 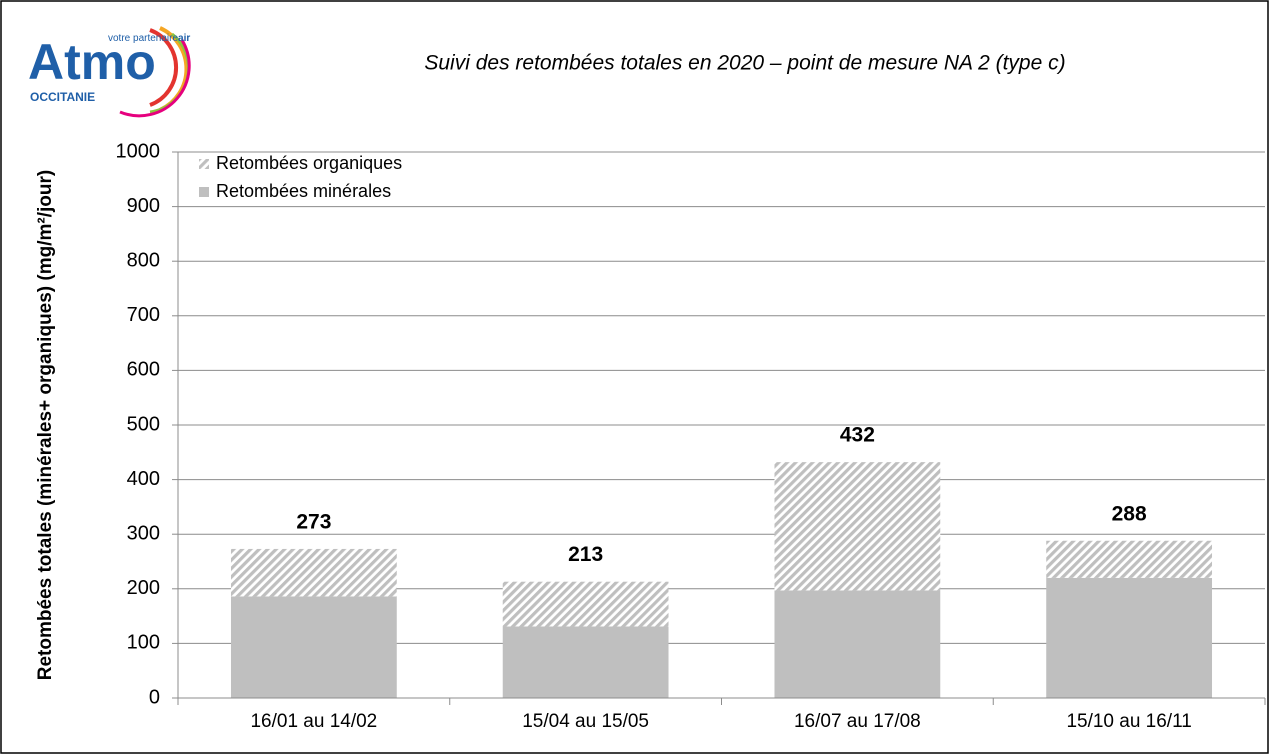 What do you see at coordinates (313, 721) in the screenshot?
I see `x-tick-label: 16/01 au 14/02` at bounding box center [313, 721].